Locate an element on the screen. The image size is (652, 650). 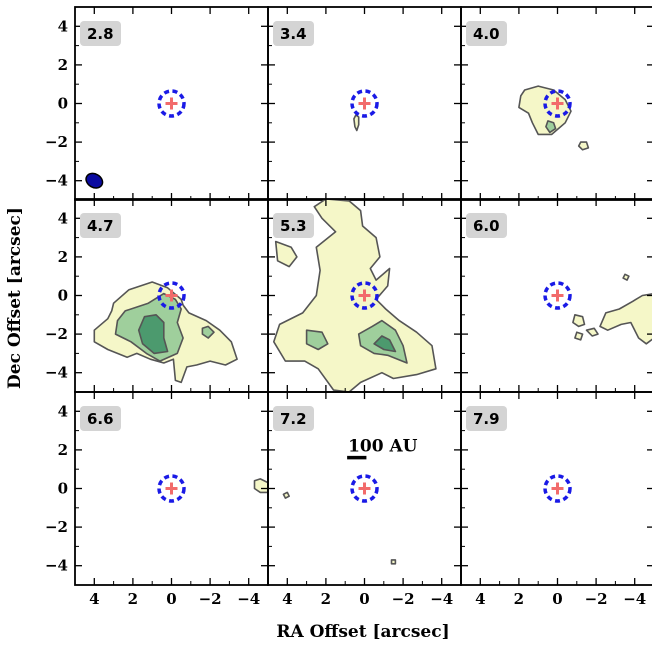
panel-6.6: 6.6 is located at coordinates (171, 488).